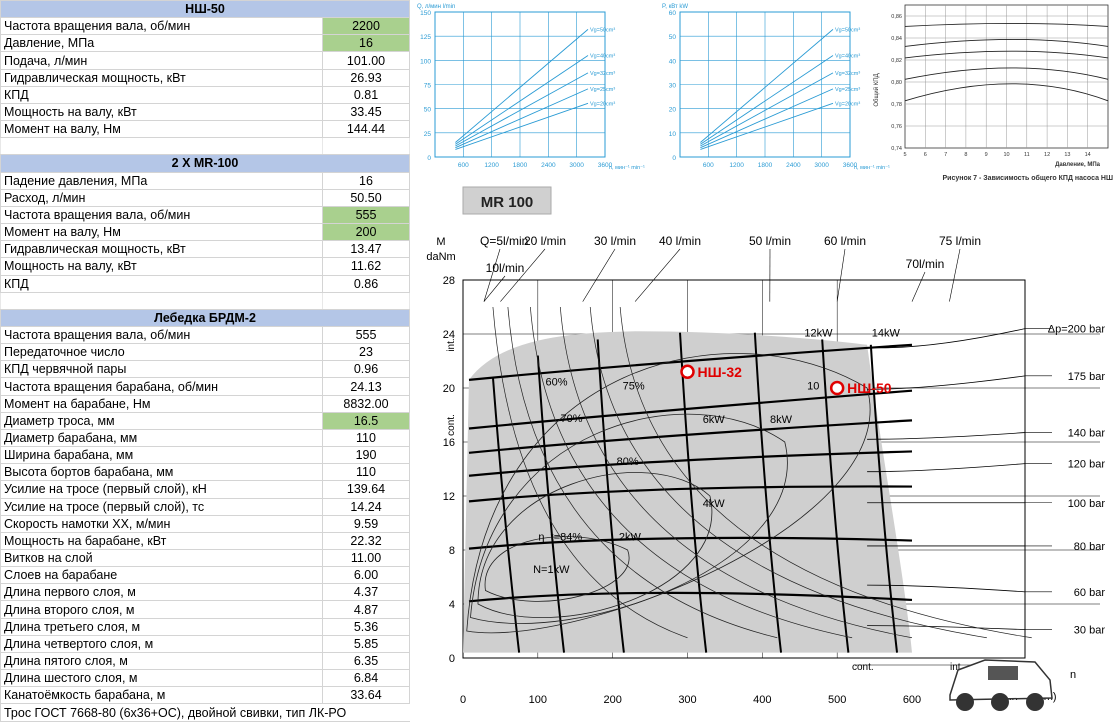 Image resolution: width=1115 pixels, height=722 pixels. I want to click on sheet-row: Длина первого слоя, м 4.37, so click(205, 592).